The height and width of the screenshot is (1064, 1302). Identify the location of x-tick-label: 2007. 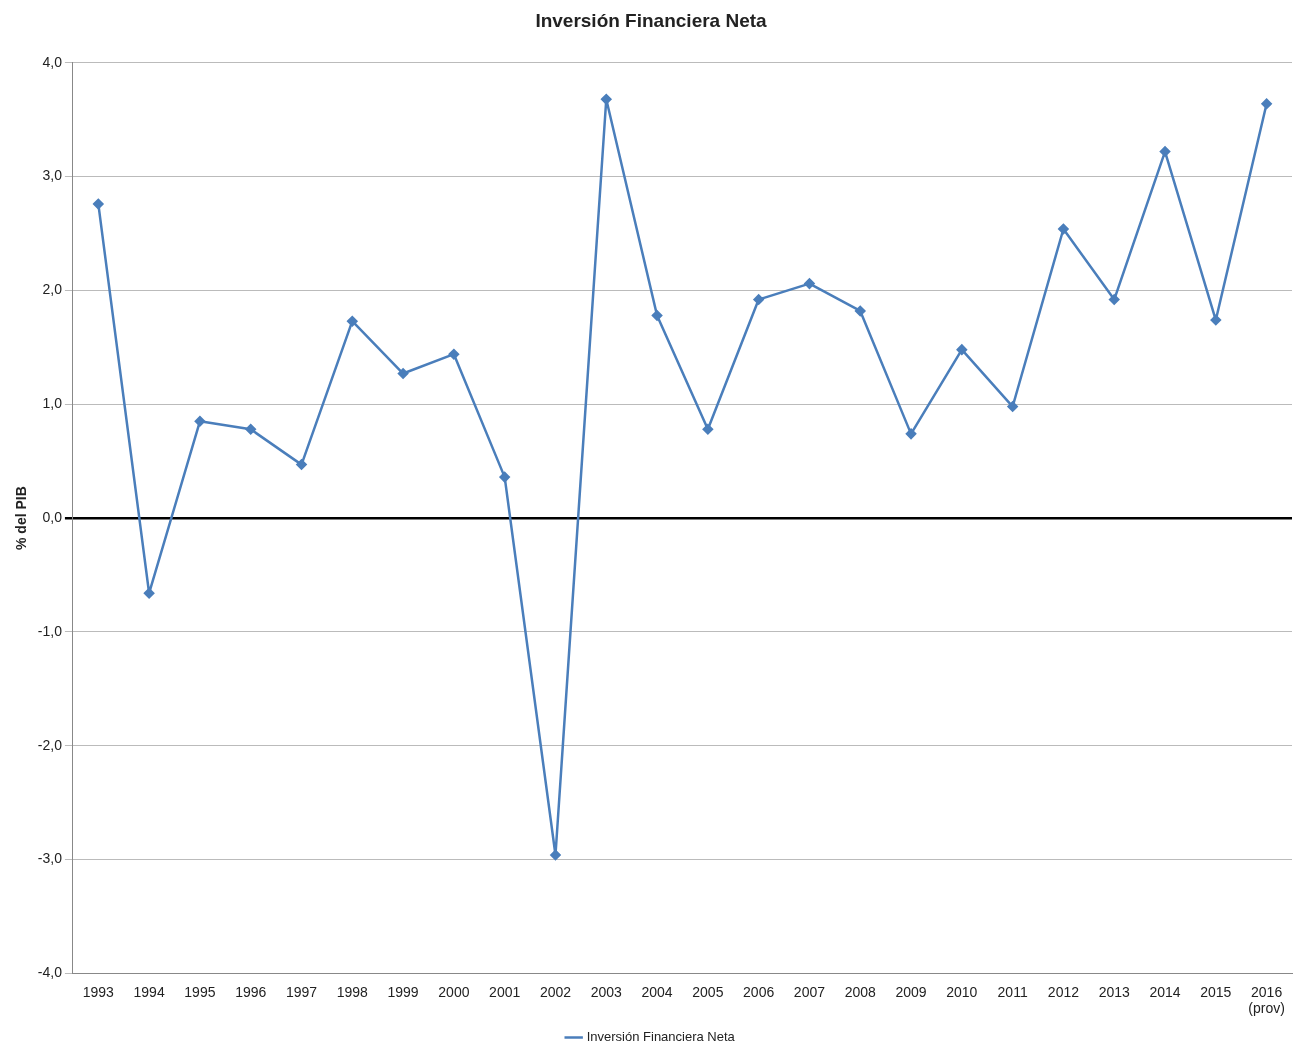
(809, 991).